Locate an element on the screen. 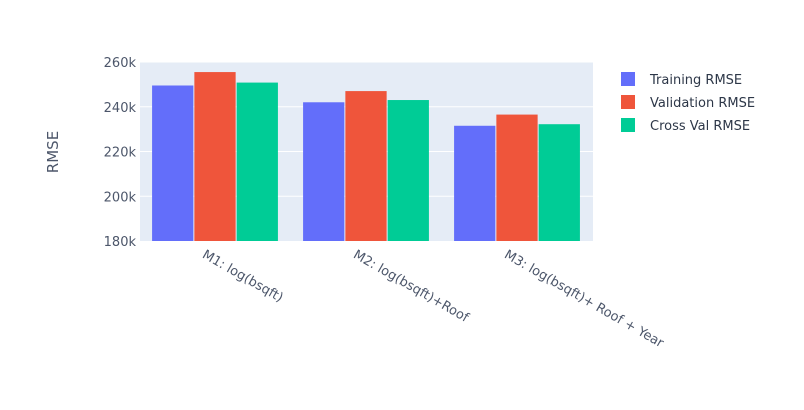 The image size is (804, 410). legend-label: Training RMSE is located at coordinates (695, 80).